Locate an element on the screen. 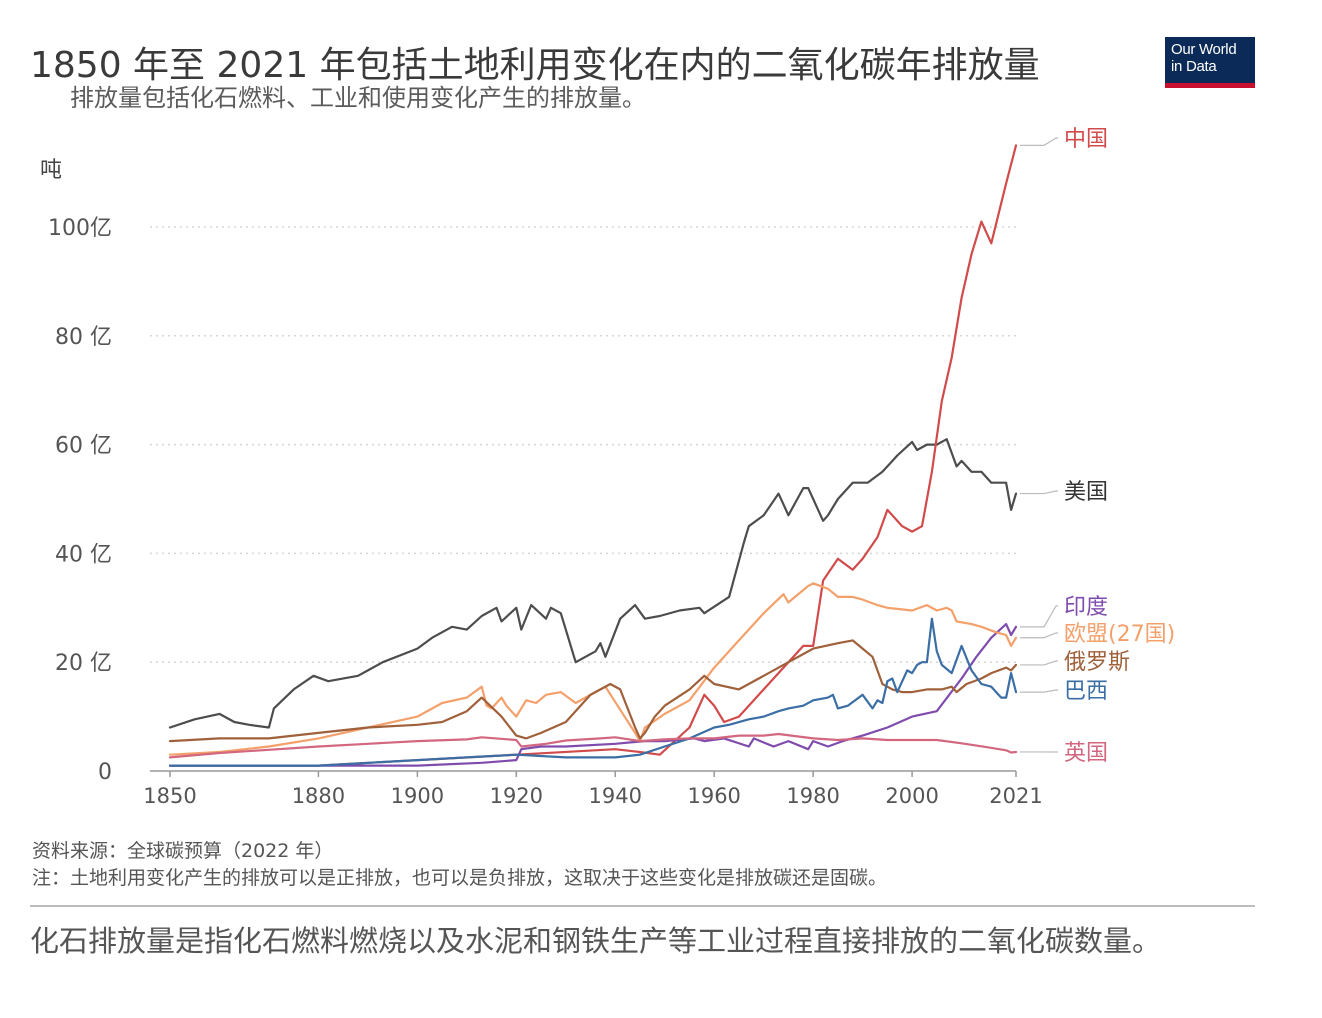  owid-logo: Our World in Data is located at coordinates (1210, 62).